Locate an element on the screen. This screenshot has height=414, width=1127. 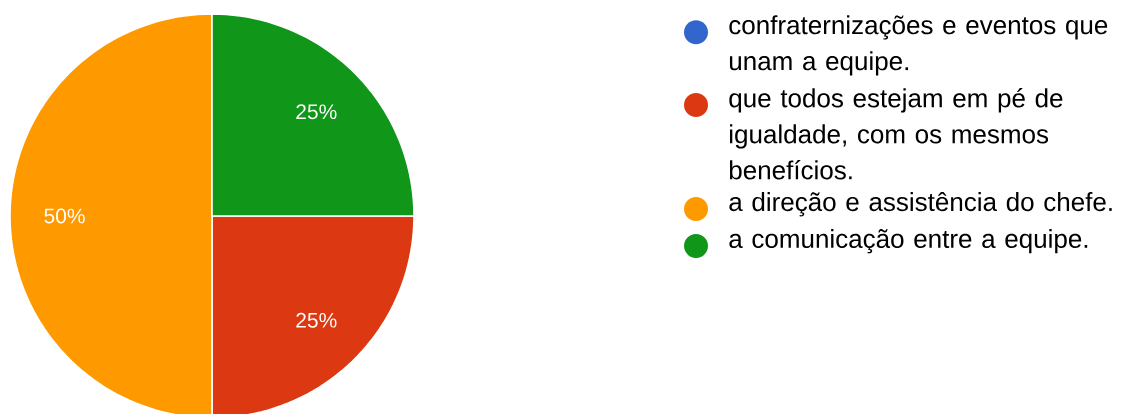
data-label: 50% is located at coordinates (64, 216).